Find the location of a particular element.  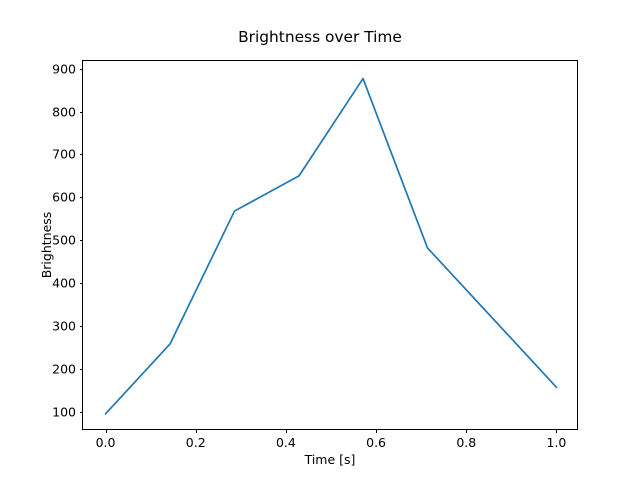

x-axis-label: Time [s] is located at coordinates (330, 459).